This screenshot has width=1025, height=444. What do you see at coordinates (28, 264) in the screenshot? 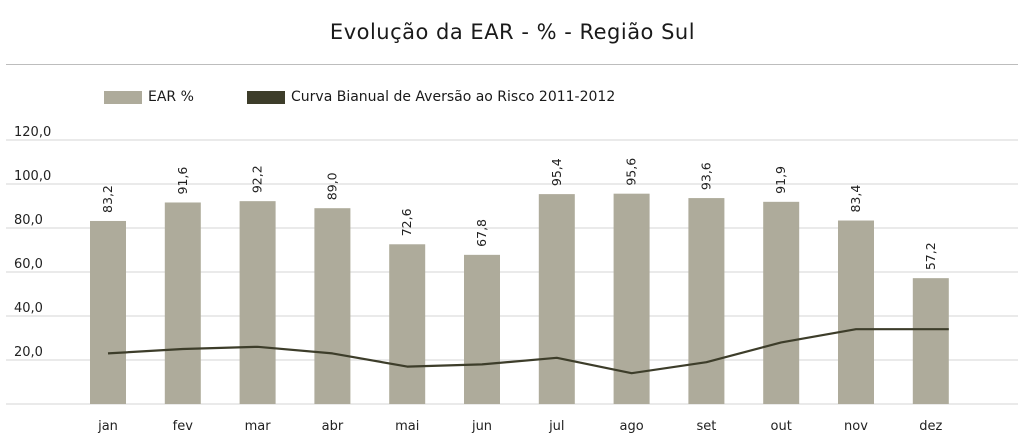
I see `y-tick-label: 60,0` at bounding box center [28, 264].